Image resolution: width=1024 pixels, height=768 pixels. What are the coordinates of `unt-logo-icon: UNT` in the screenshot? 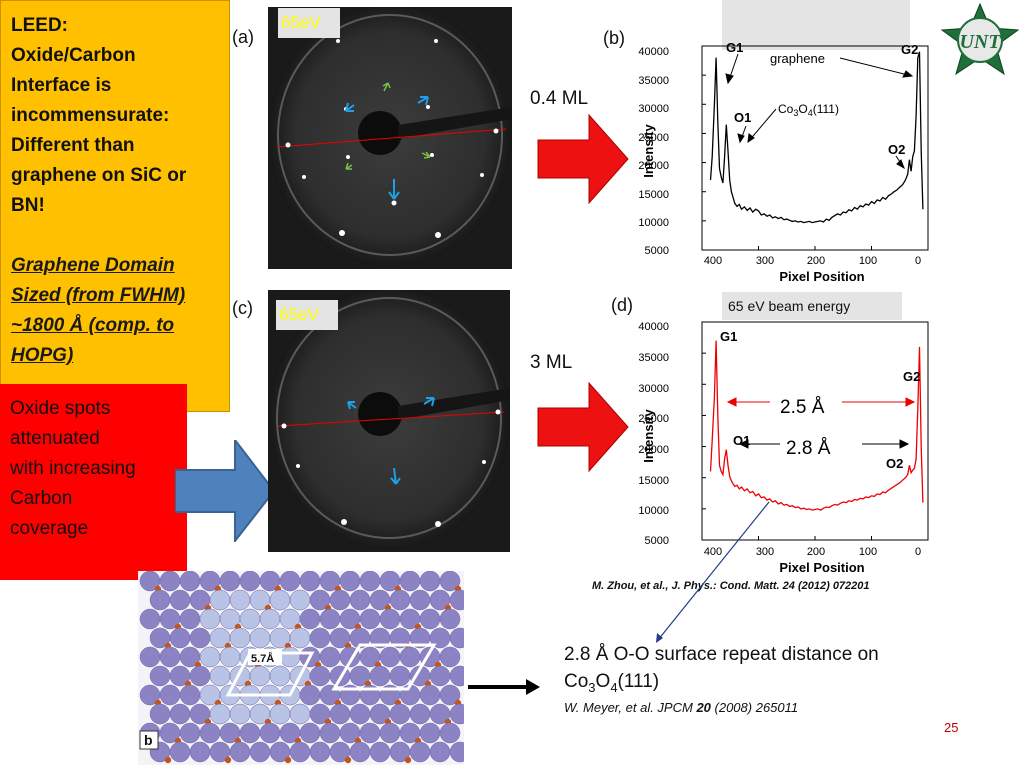 It's located at (980, 39).